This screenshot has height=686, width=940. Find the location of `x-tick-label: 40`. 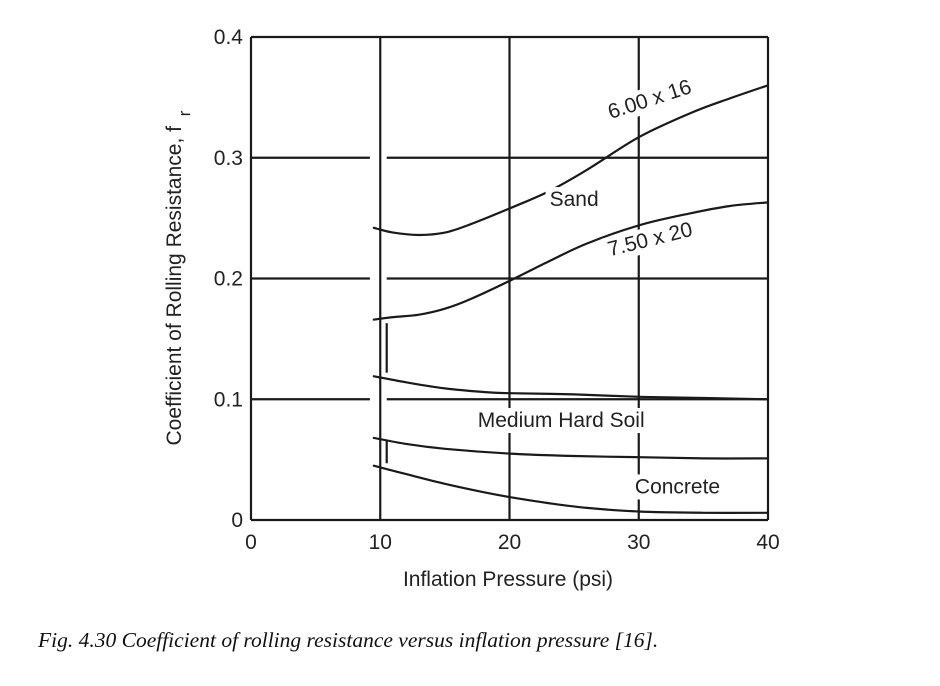

x-tick-label: 40 is located at coordinates (767, 542).